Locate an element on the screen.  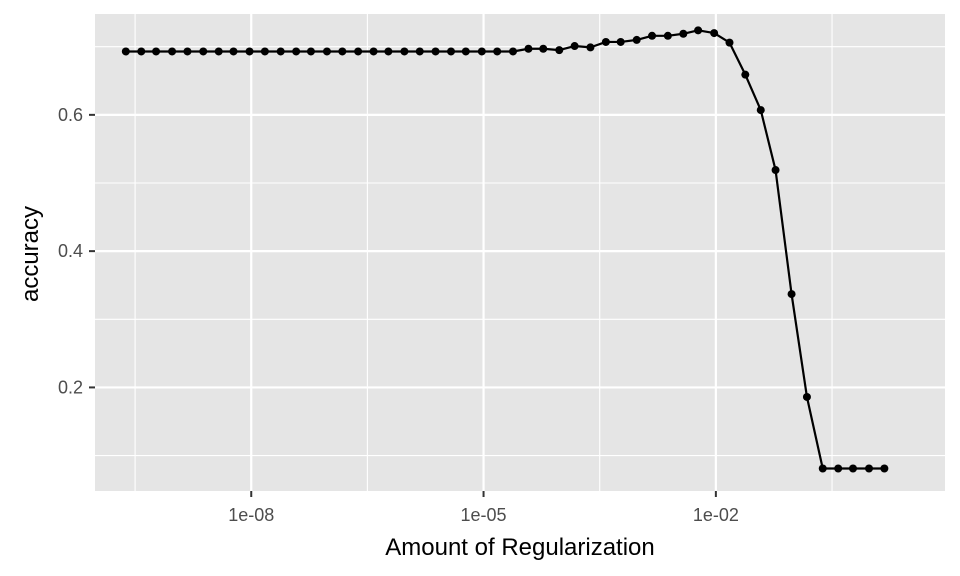
y-tick-labels: 0.2 0.4 0.6 is located at coordinates (70, 251).